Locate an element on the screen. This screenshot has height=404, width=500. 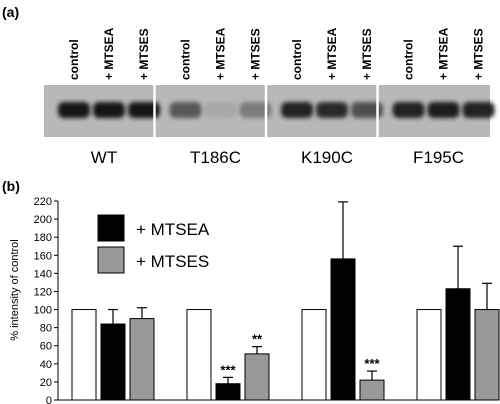
legend: + MTSEA + MTSES is located at coordinates (153, 244).